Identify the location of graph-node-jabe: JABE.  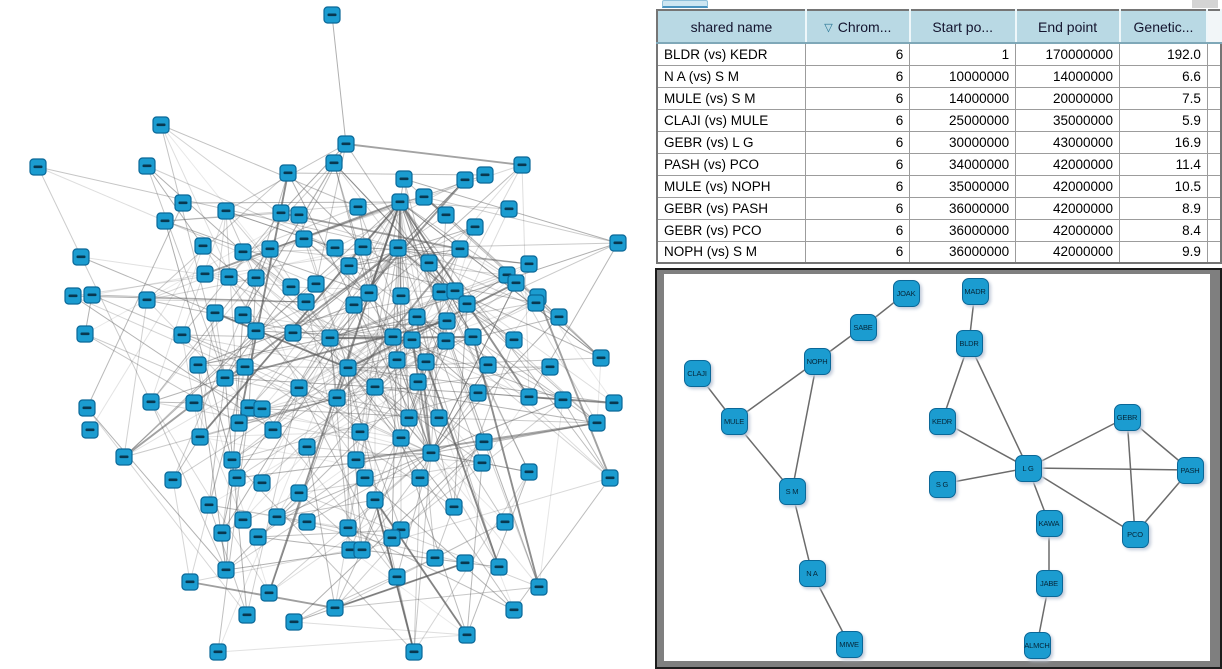
(1049, 583).